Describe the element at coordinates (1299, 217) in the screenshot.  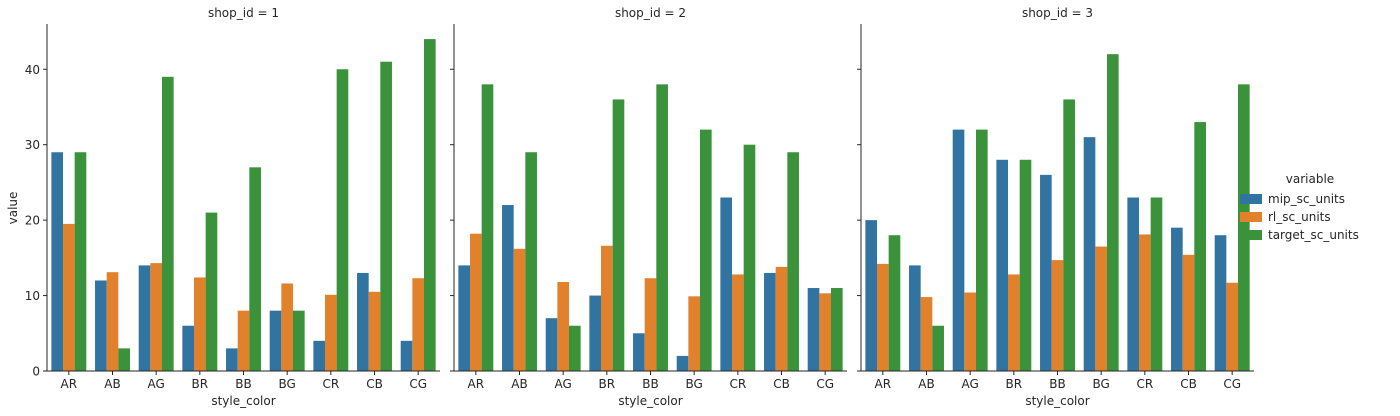
I see `legend-label: rl_sc_units` at that location.